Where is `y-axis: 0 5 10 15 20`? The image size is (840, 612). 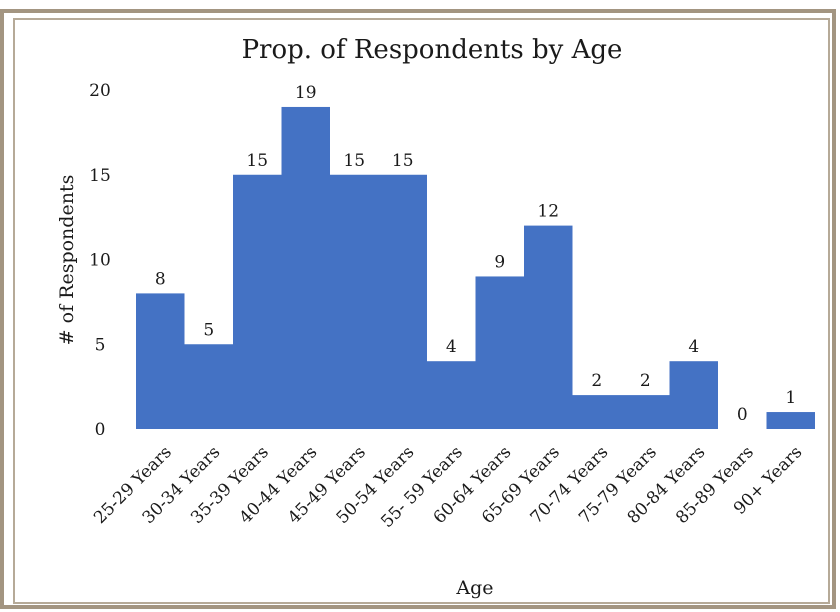 y-axis: 0 5 10 15 20 is located at coordinates (100, 260).